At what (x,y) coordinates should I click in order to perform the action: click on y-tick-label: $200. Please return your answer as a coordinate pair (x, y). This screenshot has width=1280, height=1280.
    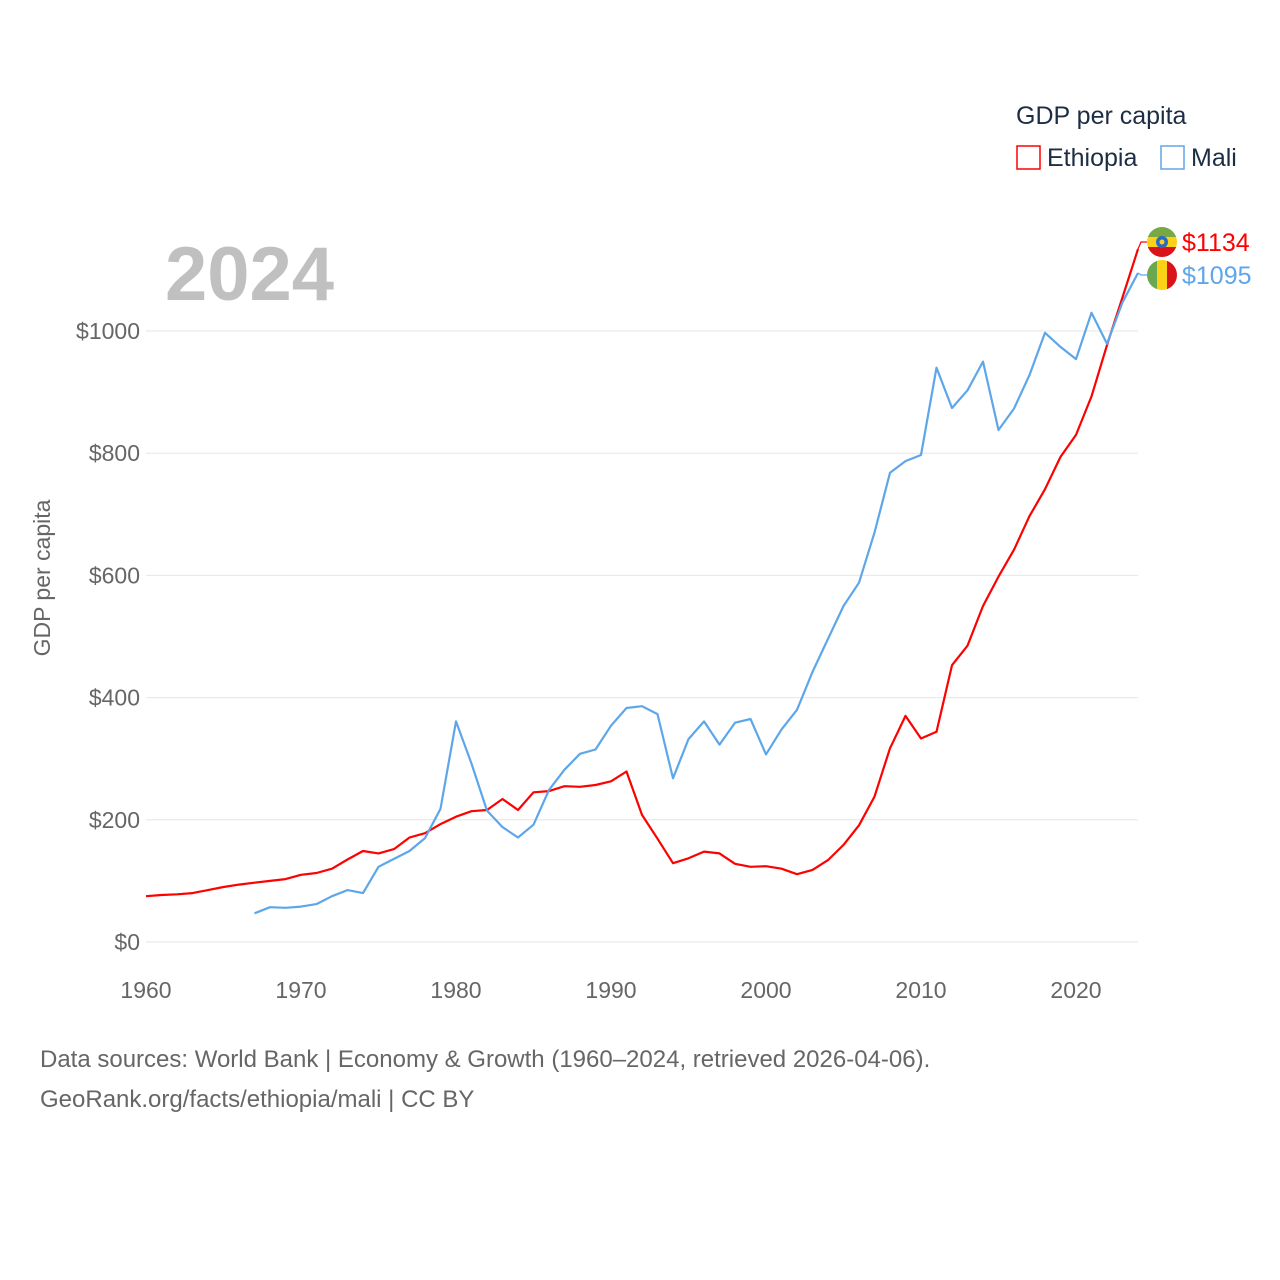
    Looking at the image, I should click on (114, 820).